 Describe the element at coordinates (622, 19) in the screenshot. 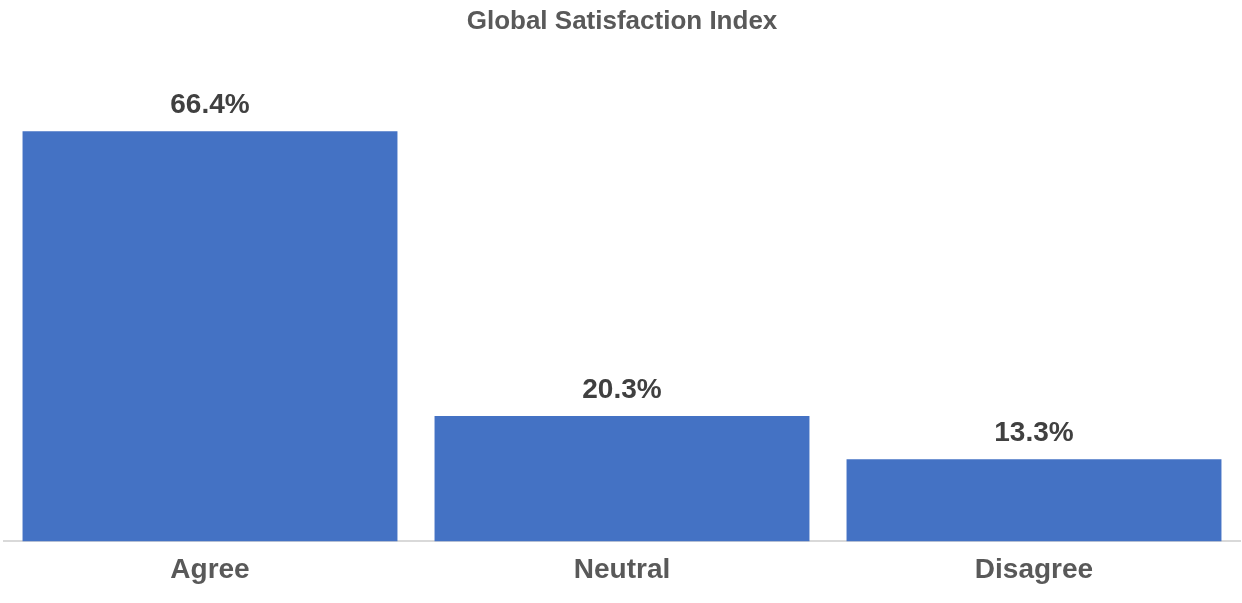

I see `chart-title: Global Satisfaction Index` at that location.